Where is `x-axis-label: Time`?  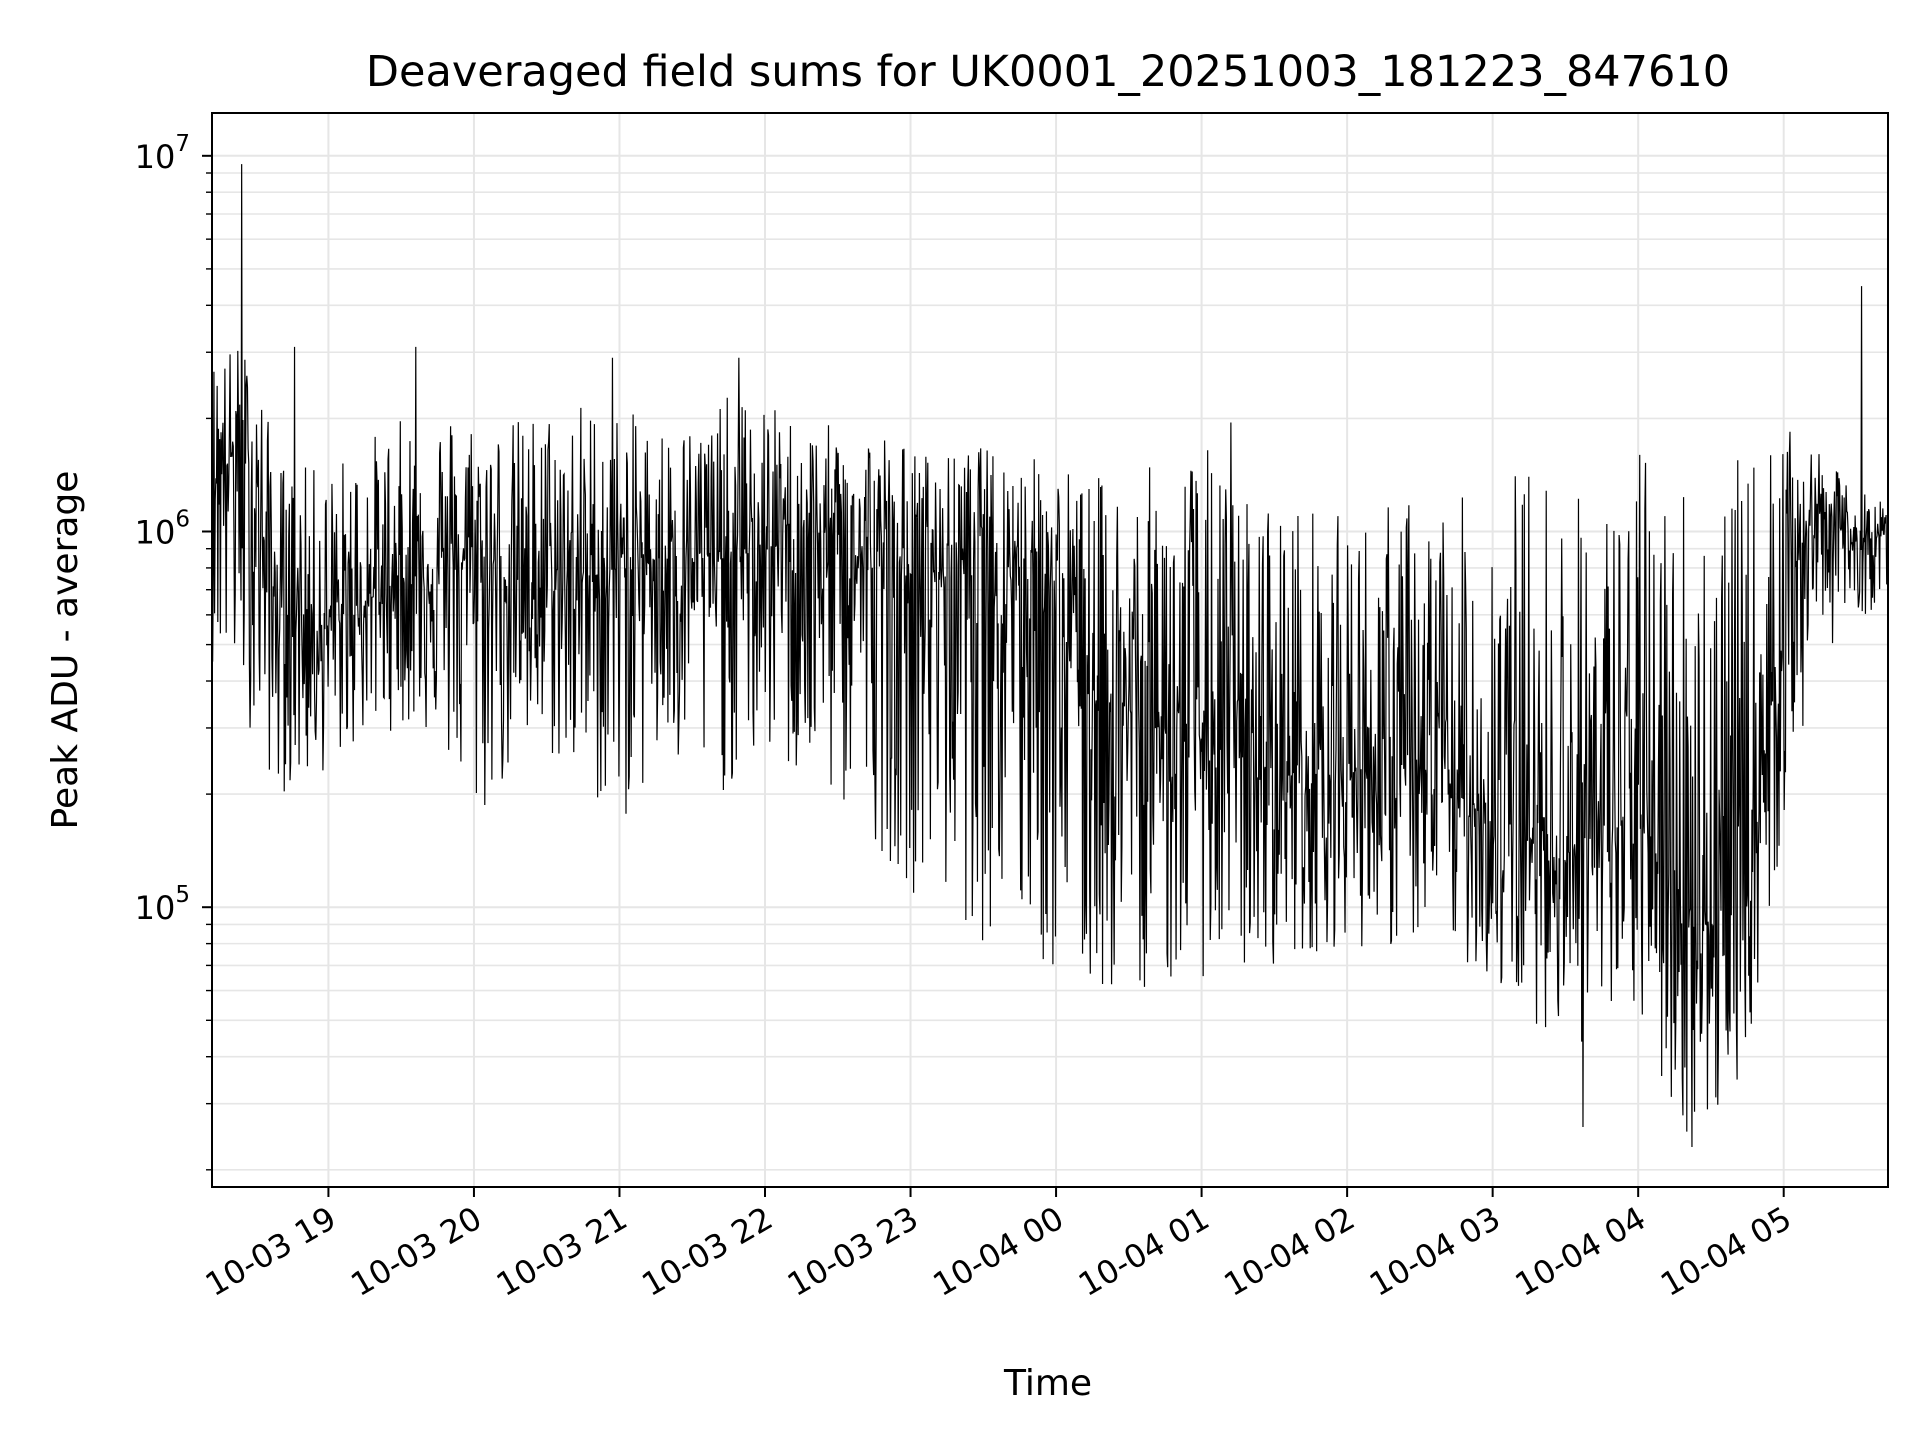
x-axis-label: Time is located at coordinates (1047, 1383).